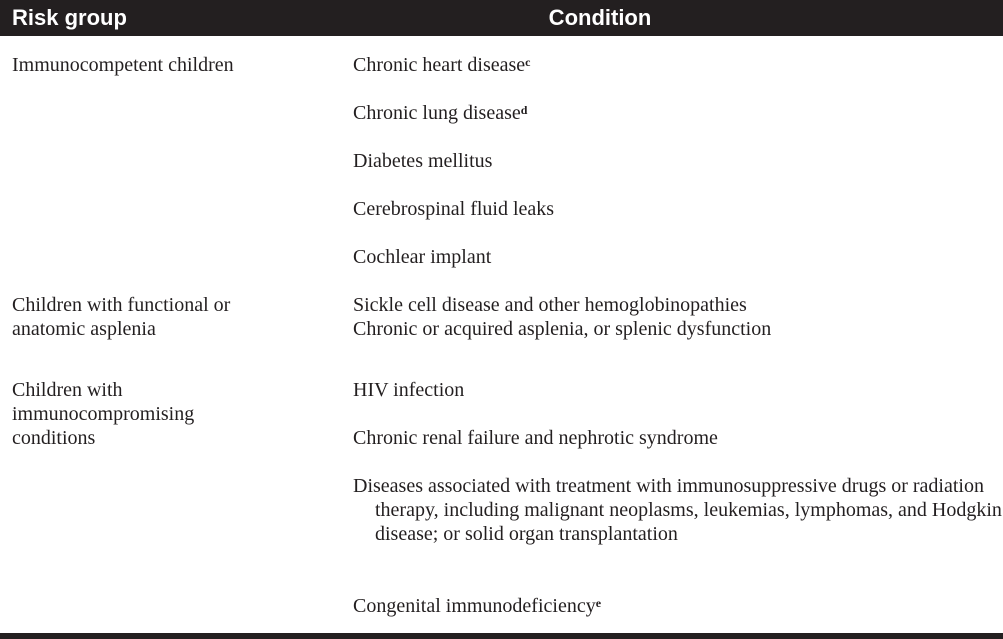 This screenshot has height=639, width=1003. I want to click on risk-group-immunocompetent: Immunocompetent children, so click(123, 65).